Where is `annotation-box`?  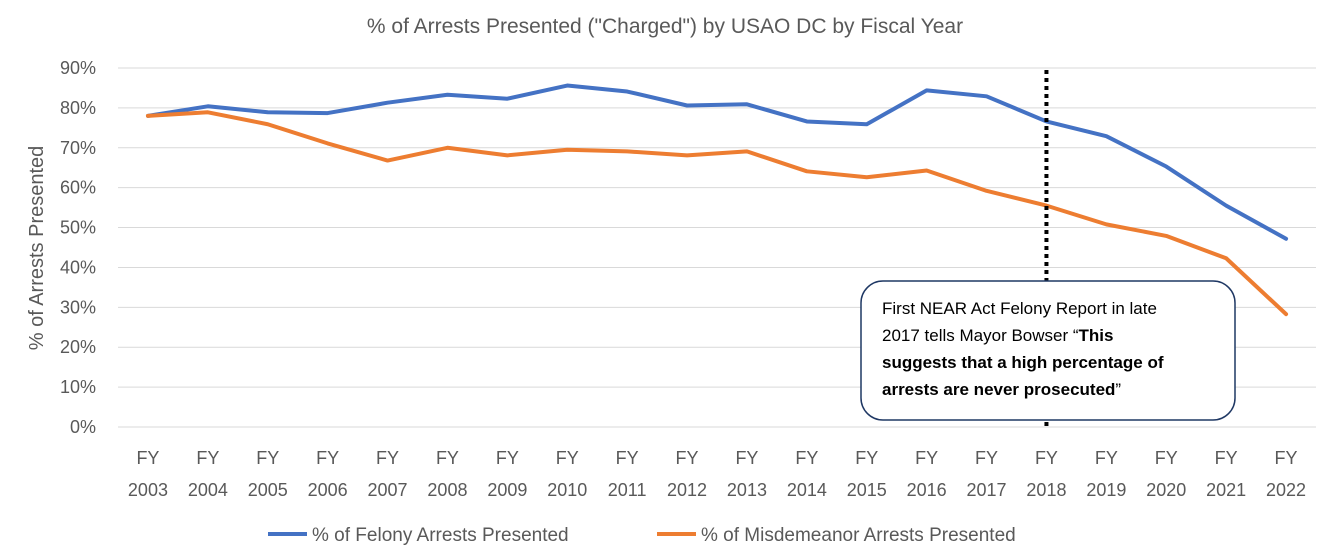 annotation-box is located at coordinates (1048, 350).